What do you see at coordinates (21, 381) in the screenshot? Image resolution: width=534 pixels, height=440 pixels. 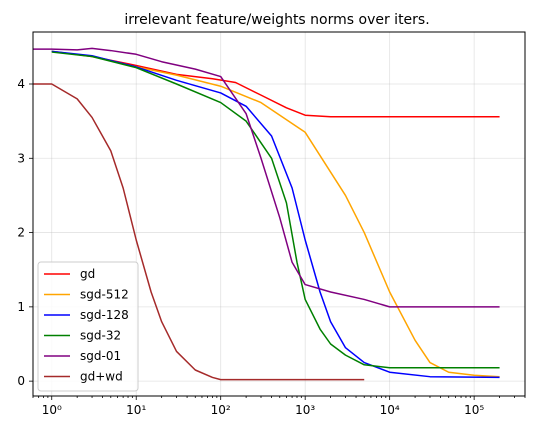 I see `y-tick-label: 0` at bounding box center [21, 381].